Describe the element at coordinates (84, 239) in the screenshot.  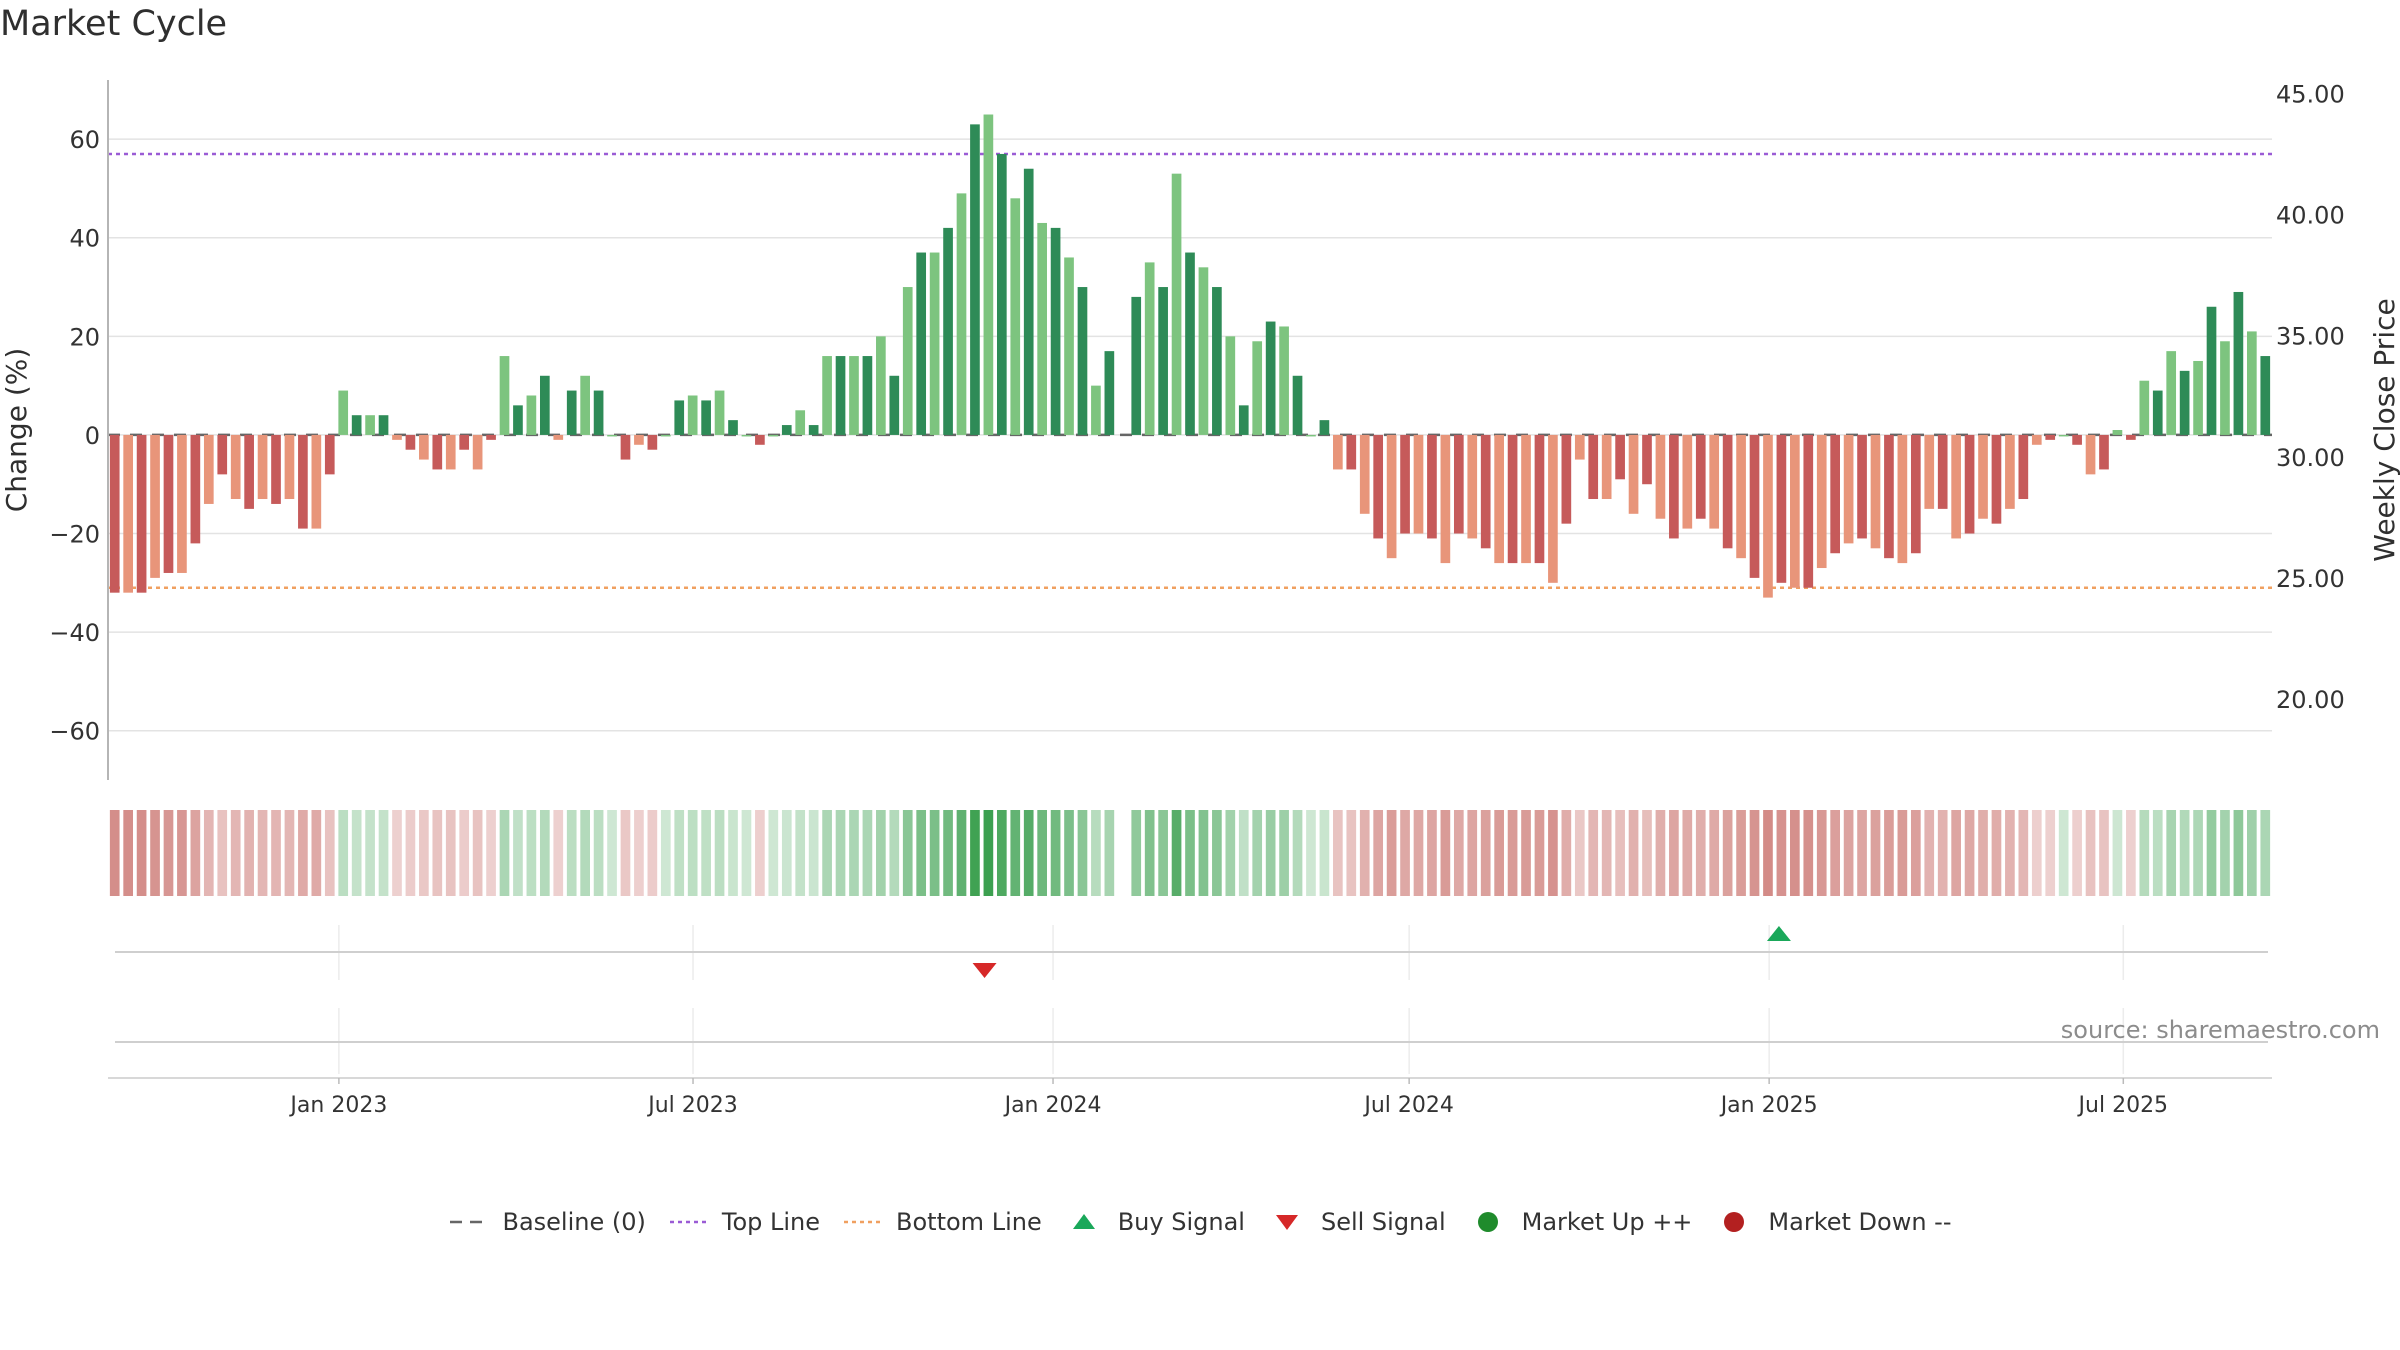
I see `y-tick-label: 40` at that location.